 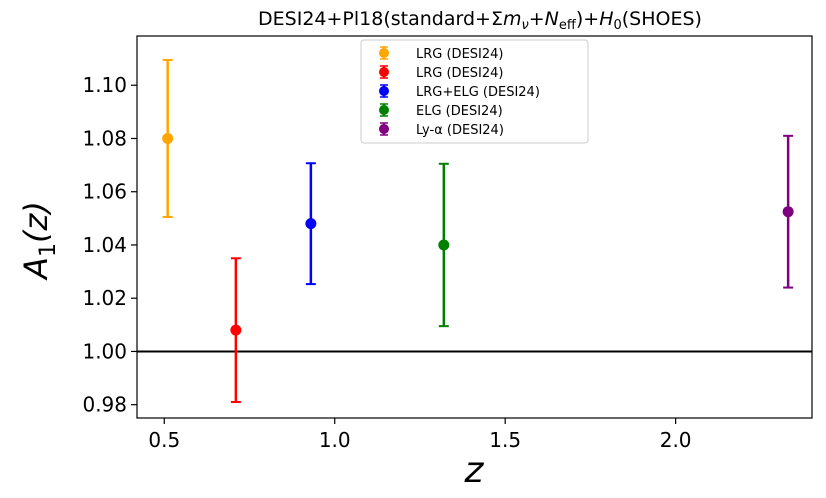 What do you see at coordinates (39, 241) in the screenshot?
I see `y-axis-label: A1(z)` at bounding box center [39, 241].